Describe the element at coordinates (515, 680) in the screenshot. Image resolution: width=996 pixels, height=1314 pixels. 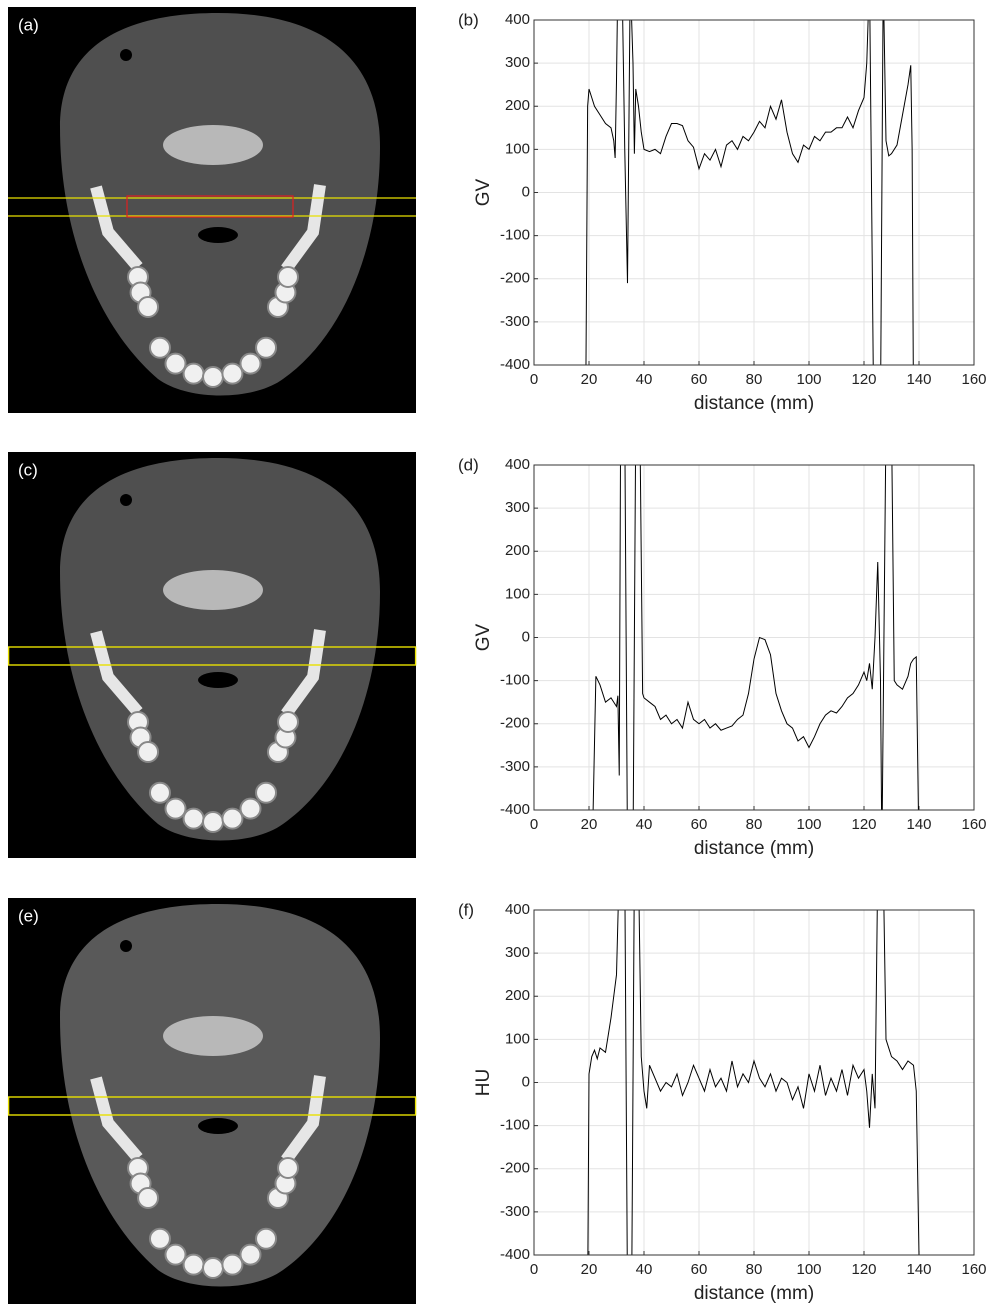
I see `y-tick-label: -100` at that location.